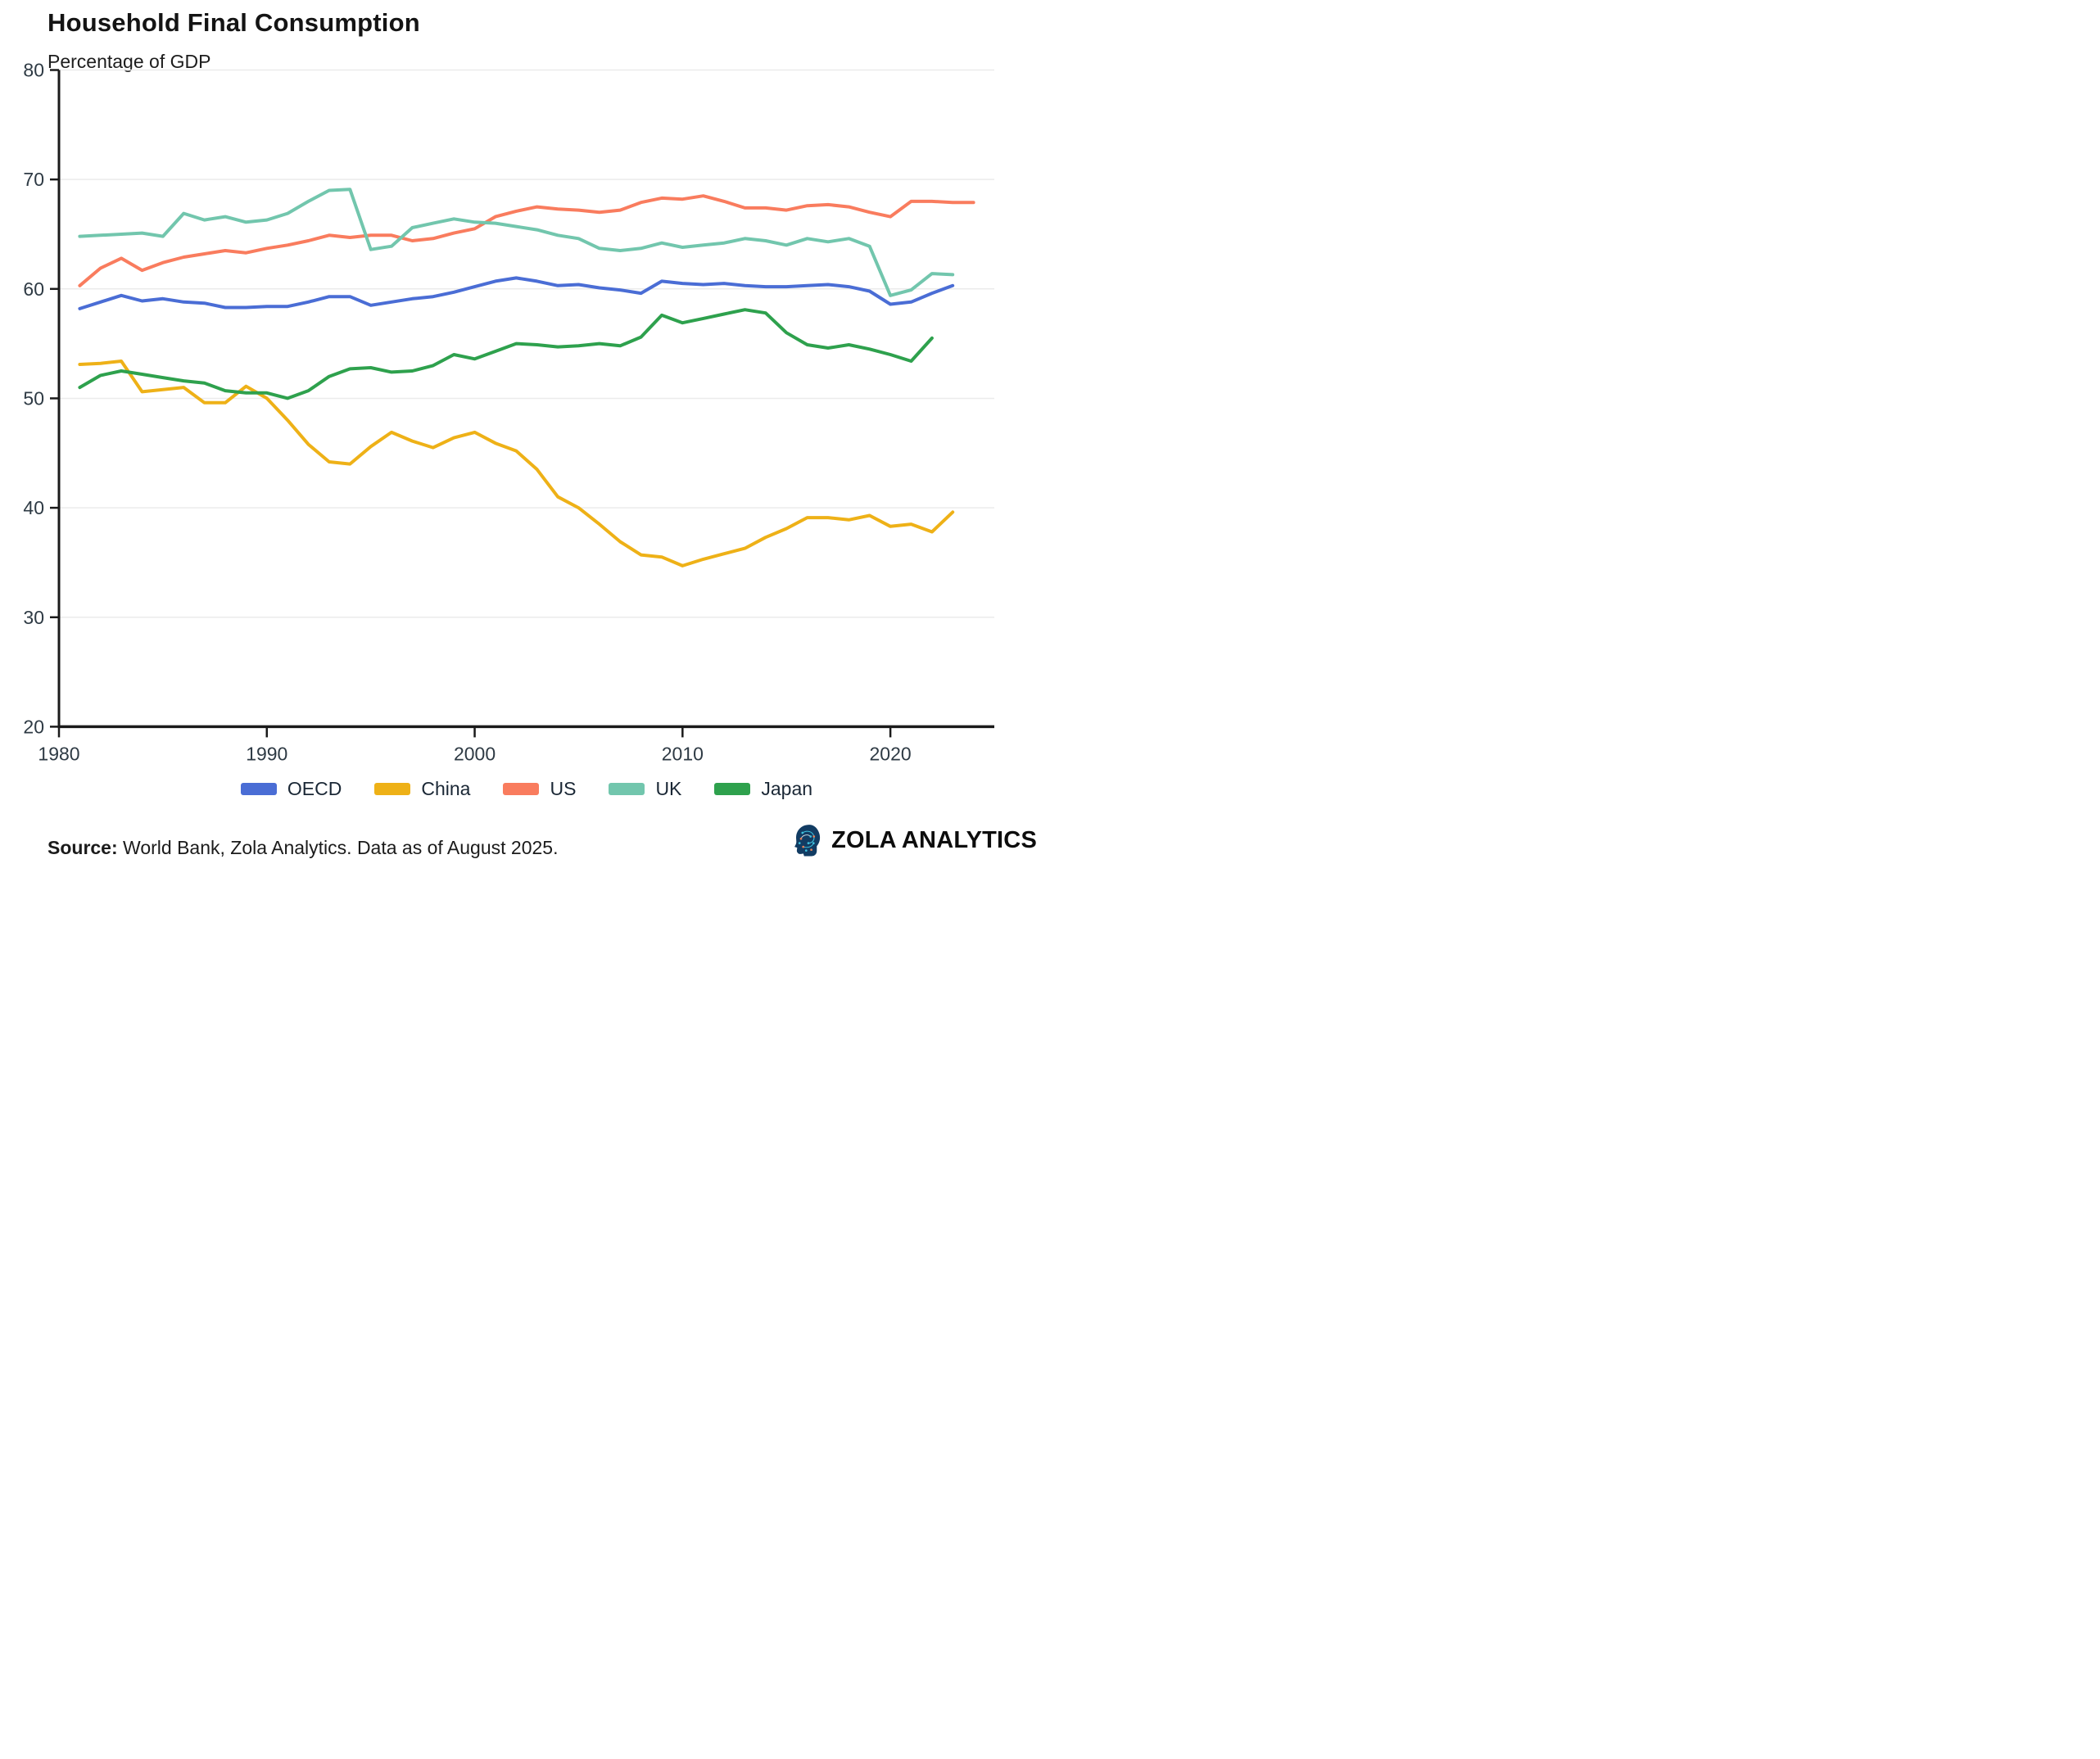 This screenshot has width=2100, height=1759. Describe the element at coordinates (258, 789) in the screenshot. I see `legend-swatch-oecd` at that location.